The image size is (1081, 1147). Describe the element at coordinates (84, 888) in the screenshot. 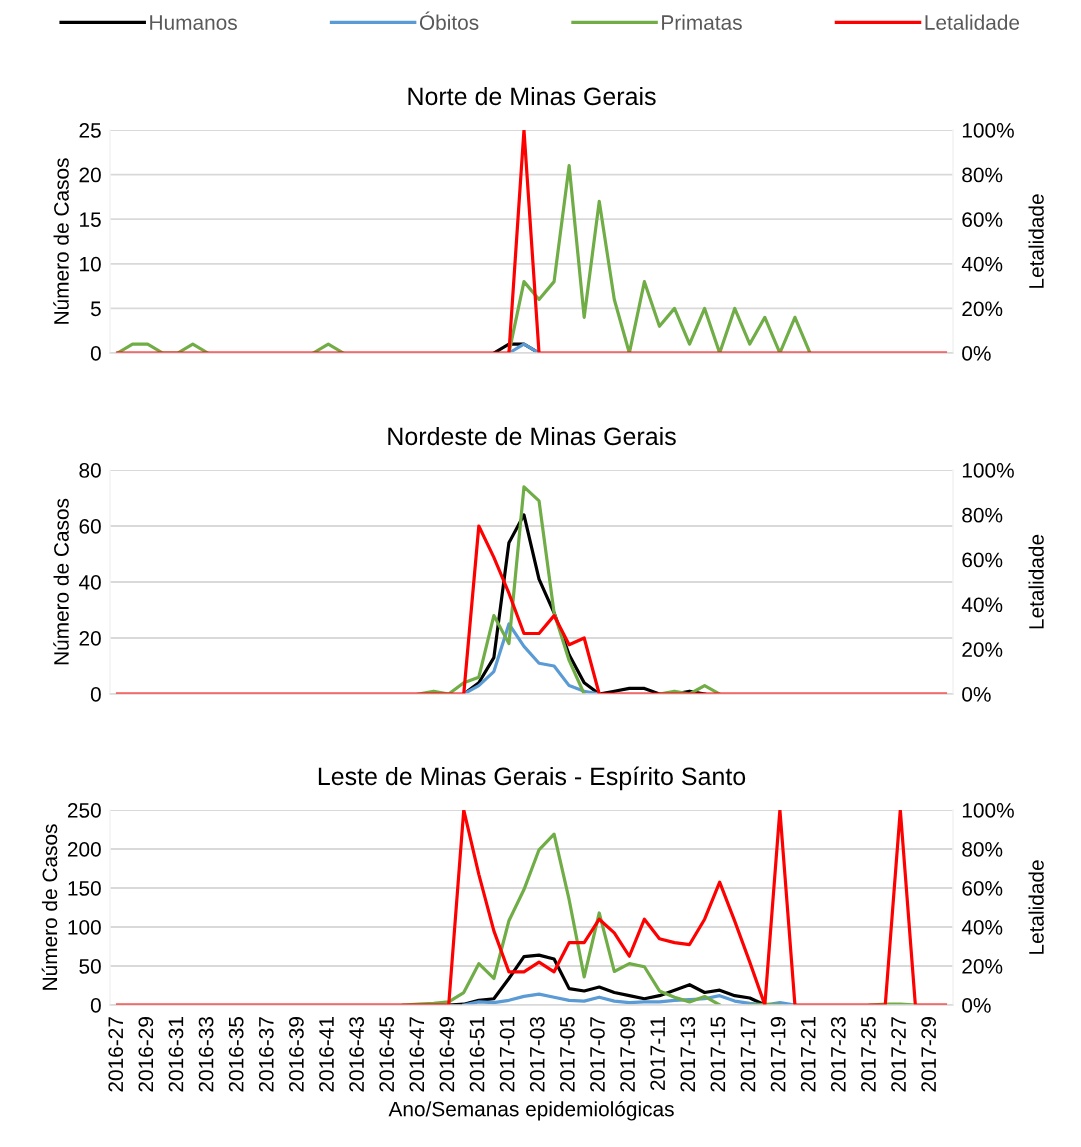

I see `y-tick-label: 150` at that location.